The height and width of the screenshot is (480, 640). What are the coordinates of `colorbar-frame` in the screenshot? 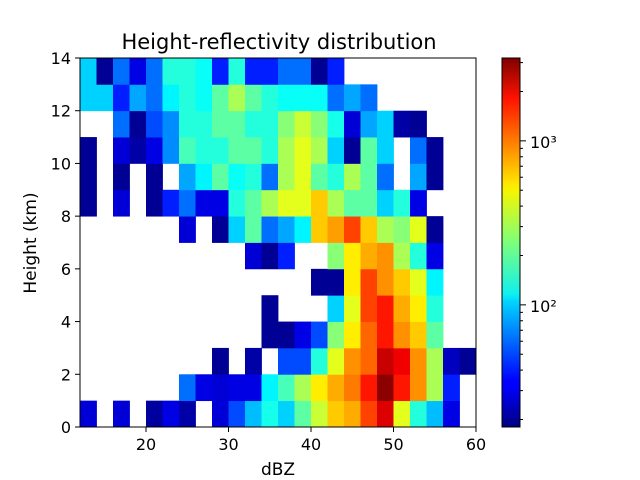 It's located at (511, 242).